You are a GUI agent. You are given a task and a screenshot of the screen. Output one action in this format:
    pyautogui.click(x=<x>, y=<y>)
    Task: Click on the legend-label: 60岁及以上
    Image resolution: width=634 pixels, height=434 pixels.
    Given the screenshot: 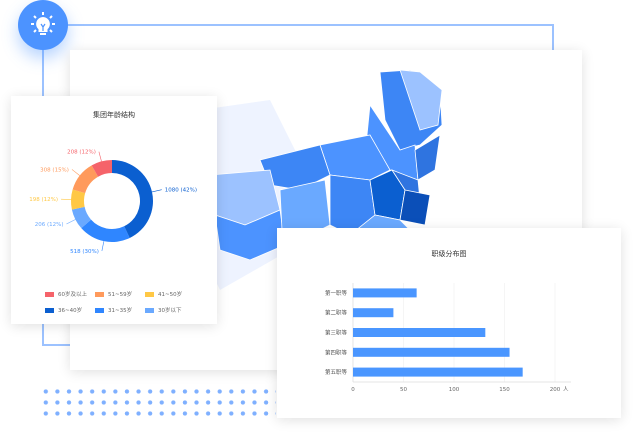 What is the action you would take?
    pyautogui.click(x=72, y=295)
    